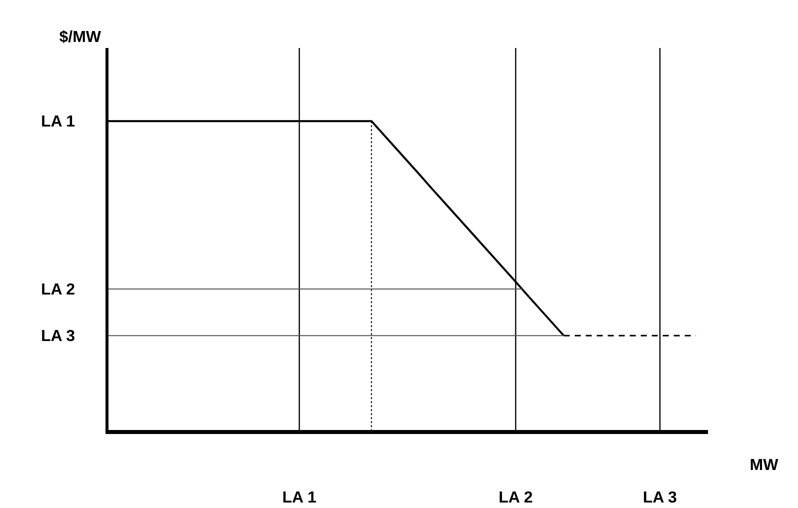 The width and height of the screenshot is (798, 508). I want to click on x-tick-label: LA 1, so click(299, 498).